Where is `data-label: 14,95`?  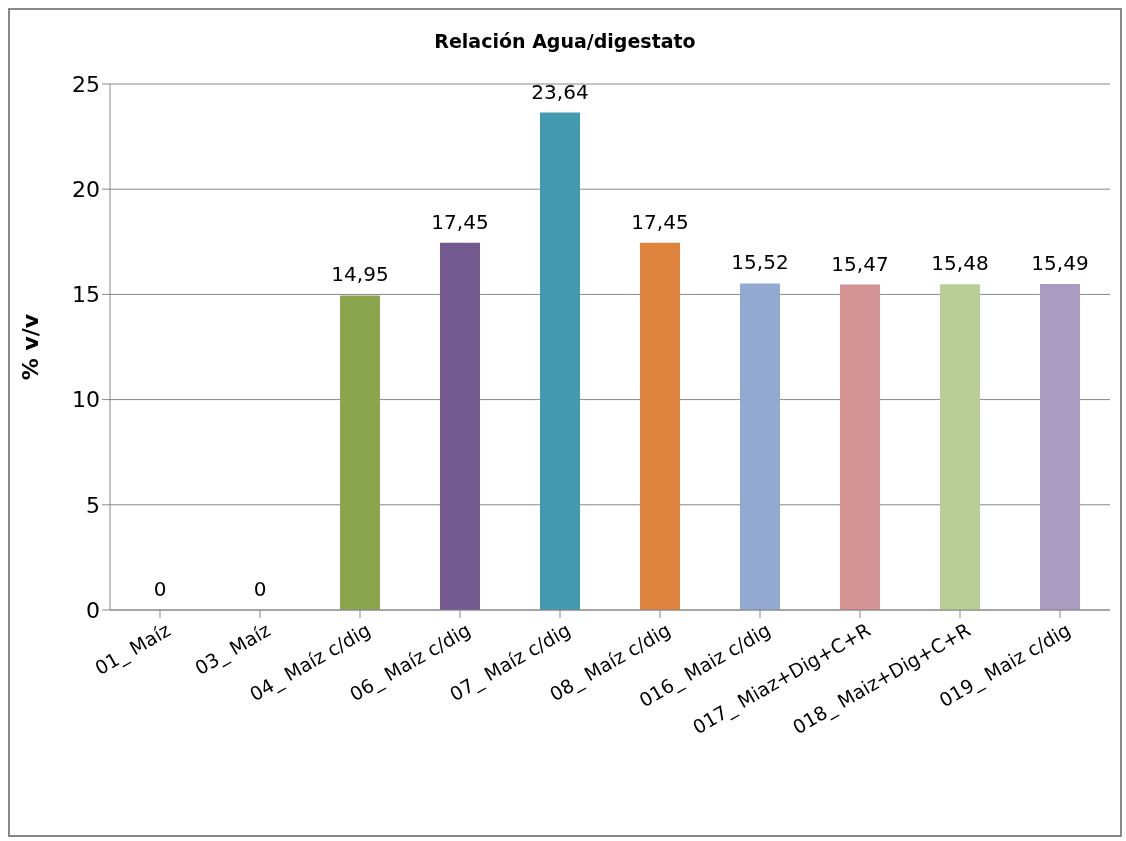 data-label: 14,95 is located at coordinates (360, 274).